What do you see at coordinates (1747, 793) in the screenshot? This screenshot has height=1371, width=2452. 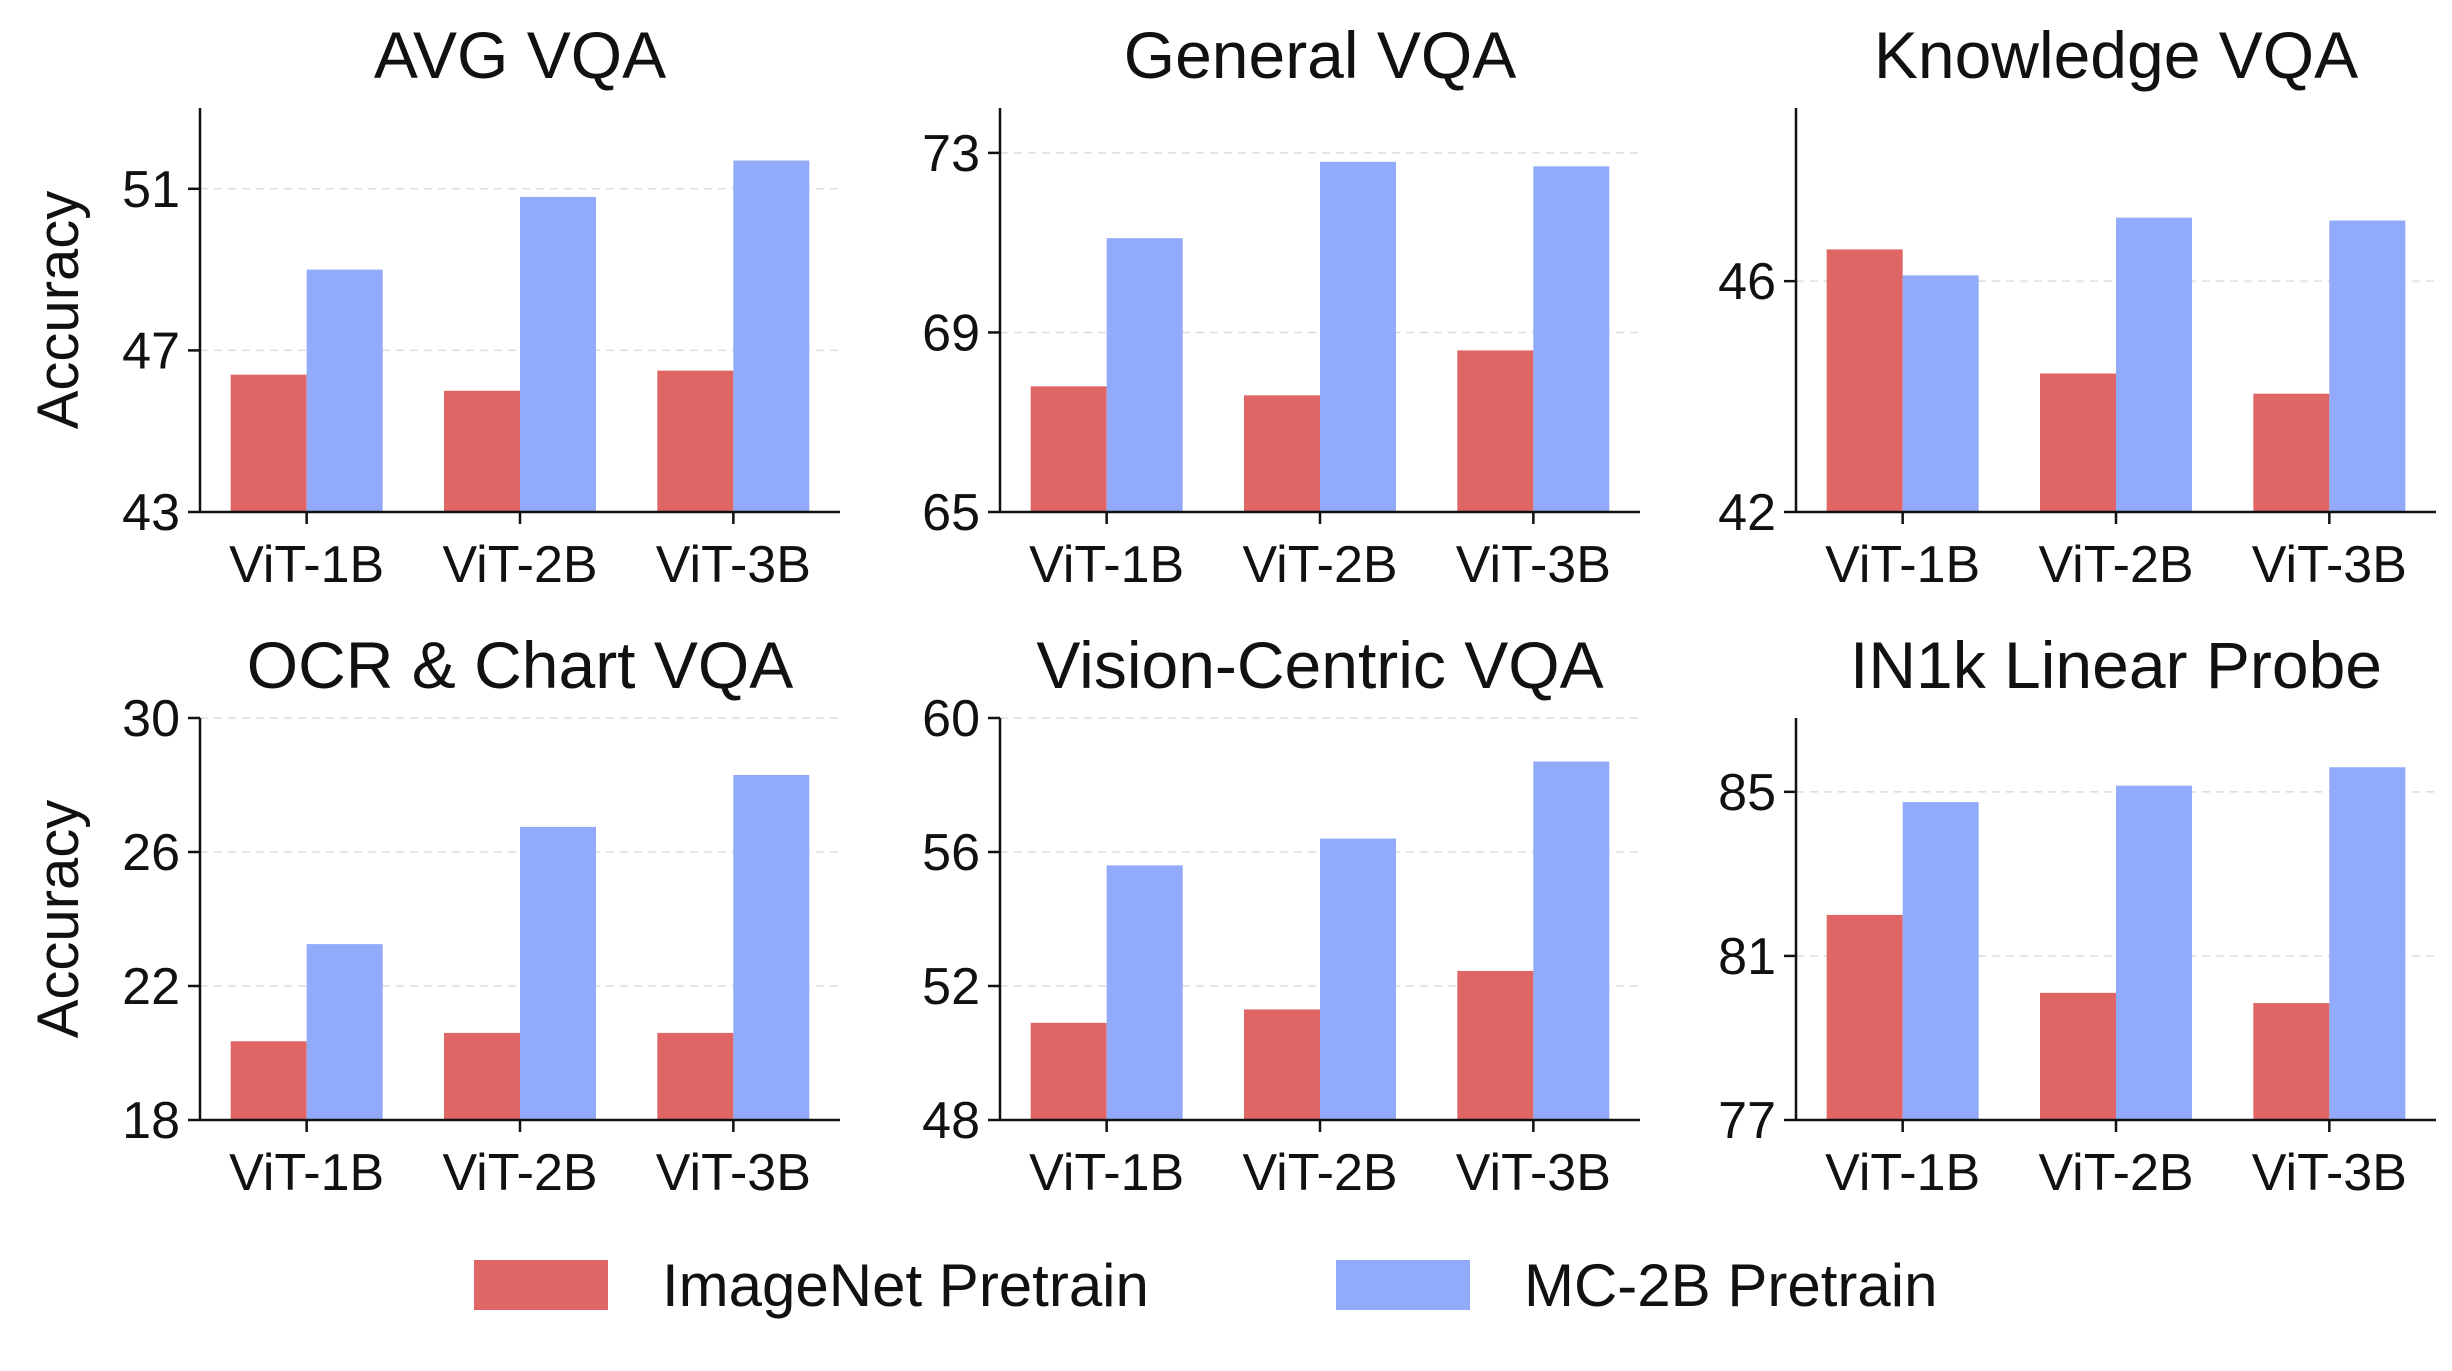 I see `y-tick-label: 85` at bounding box center [1747, 793].